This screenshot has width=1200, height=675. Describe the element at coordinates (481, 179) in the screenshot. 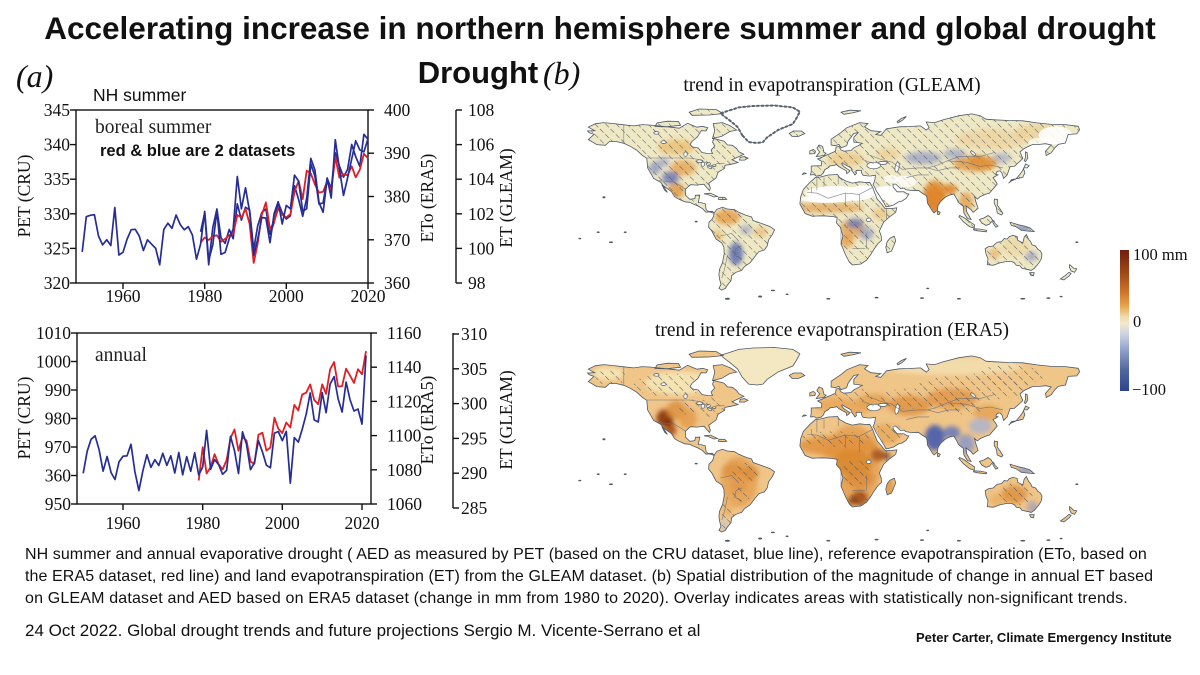

I see `svg-text: 104` at that location.